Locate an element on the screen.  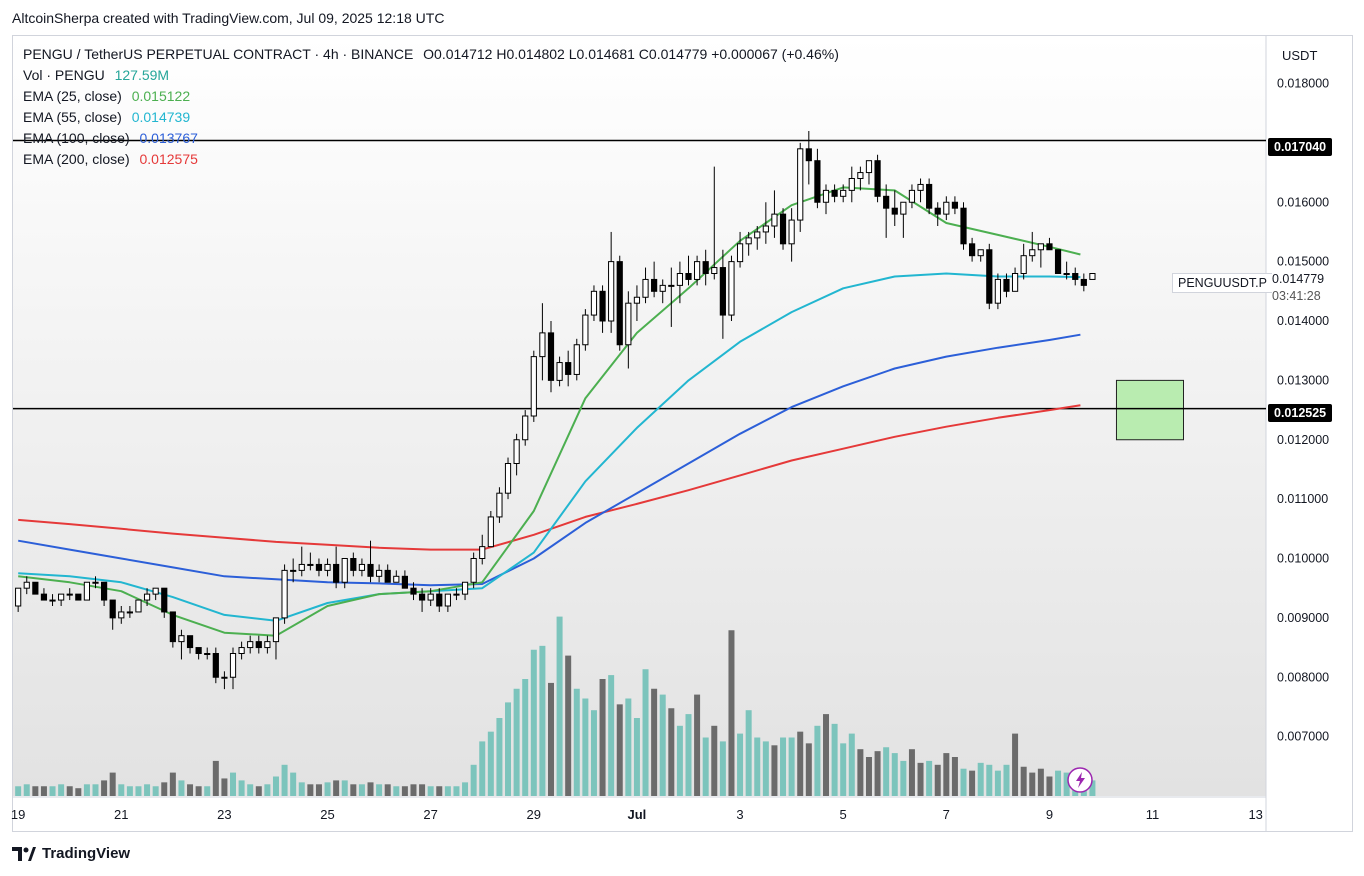
volume-value: 127.59M is located at coordinates (142, 75).